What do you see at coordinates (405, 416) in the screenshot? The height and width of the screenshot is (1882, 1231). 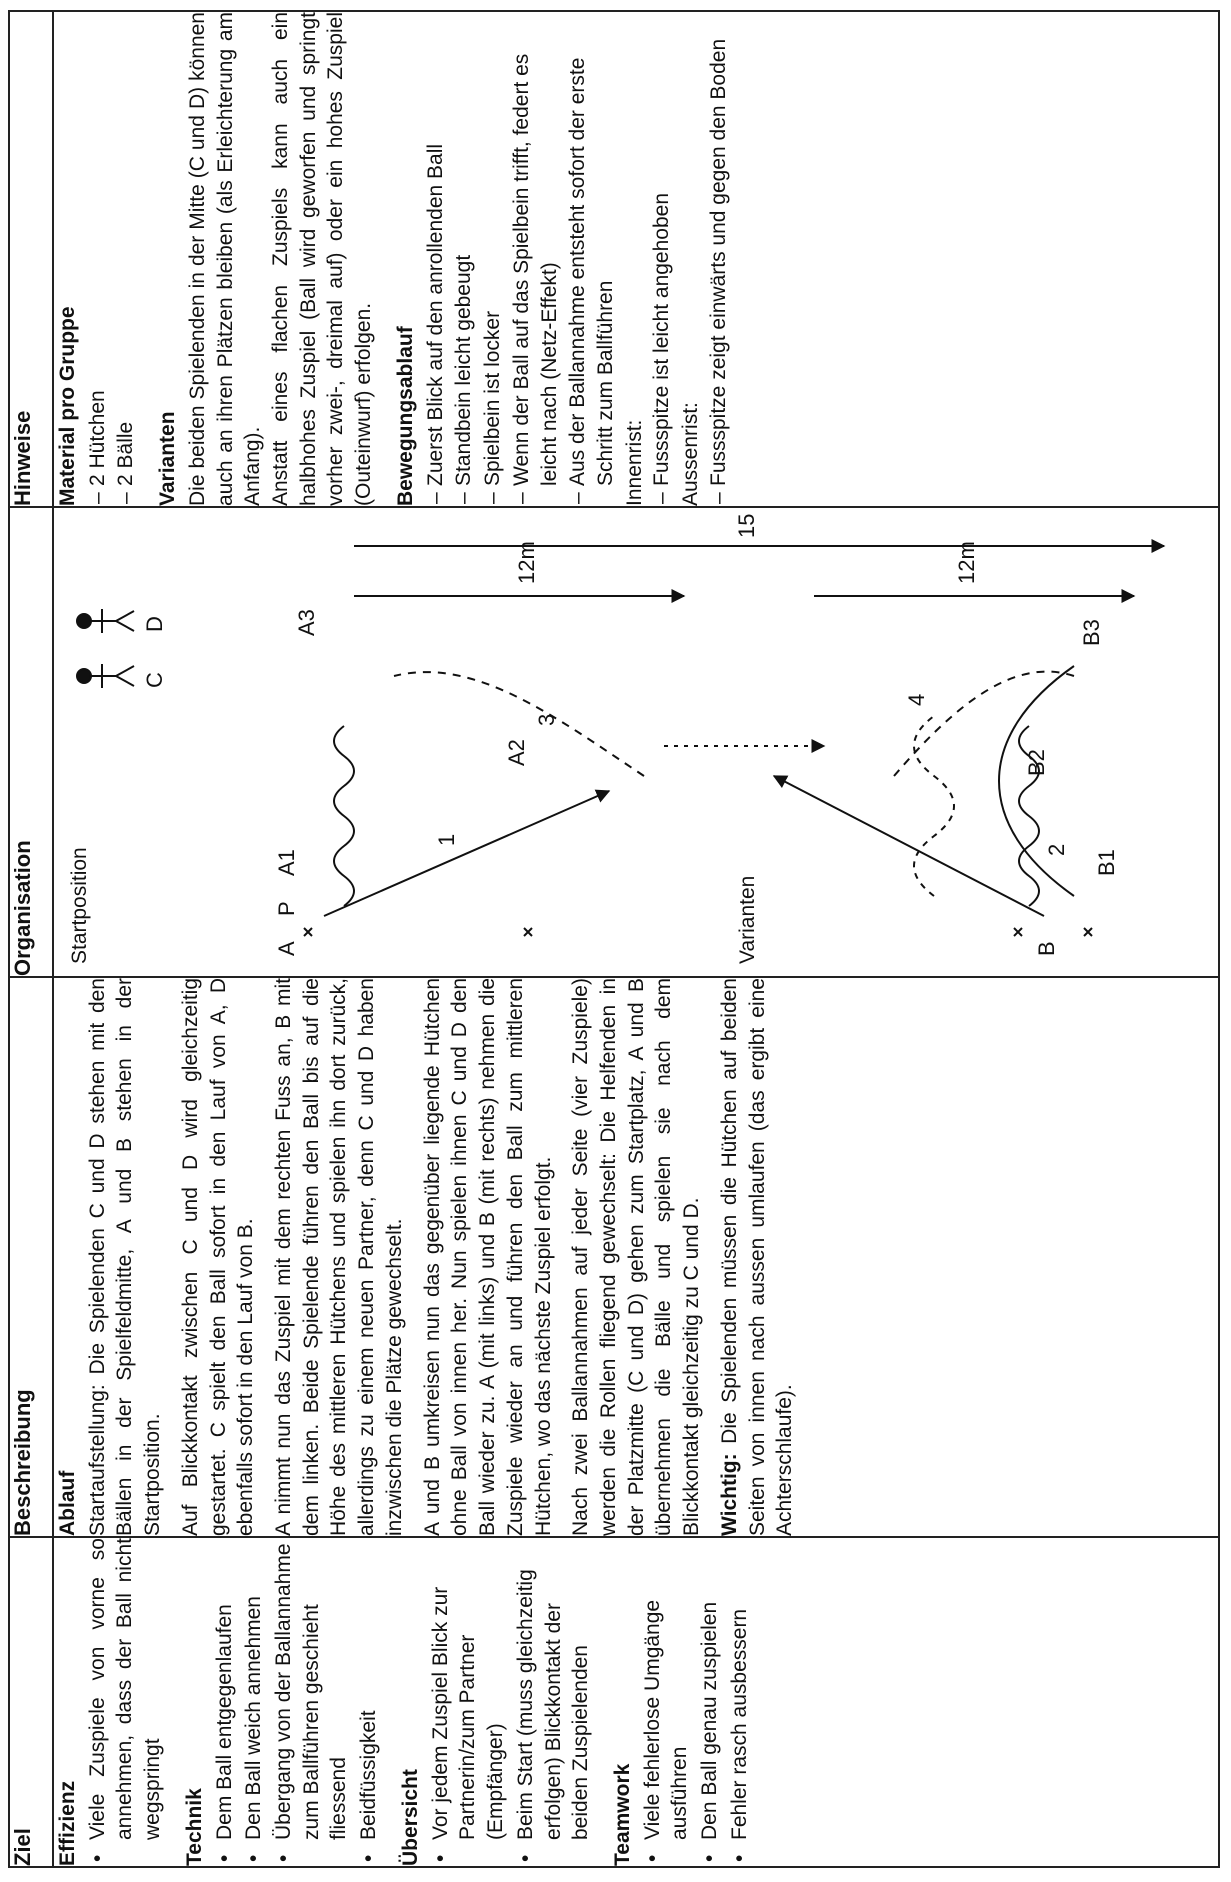 I see `bewegung-heading: Bewegungsablauf` at bounding box center [405, 416].